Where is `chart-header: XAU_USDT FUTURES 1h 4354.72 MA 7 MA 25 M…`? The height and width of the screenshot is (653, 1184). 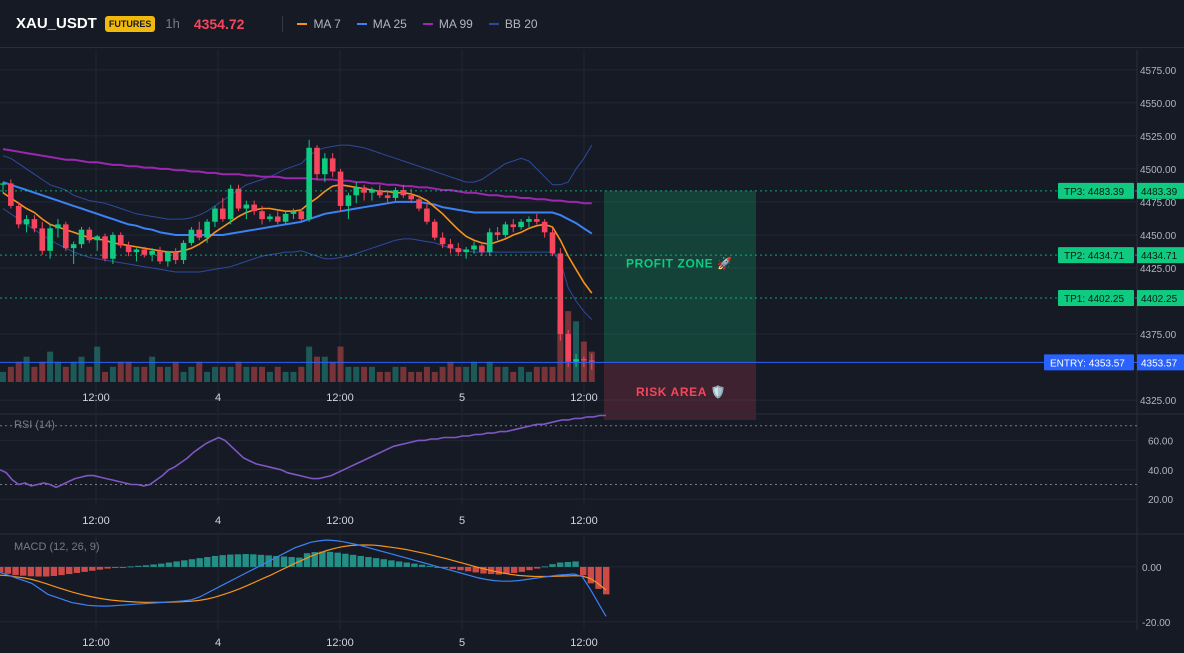 chart-header: XAU_USDT FUTURES 1h 4354.72 MA 7 MA 25 M… is located at coordinates (592, 24).